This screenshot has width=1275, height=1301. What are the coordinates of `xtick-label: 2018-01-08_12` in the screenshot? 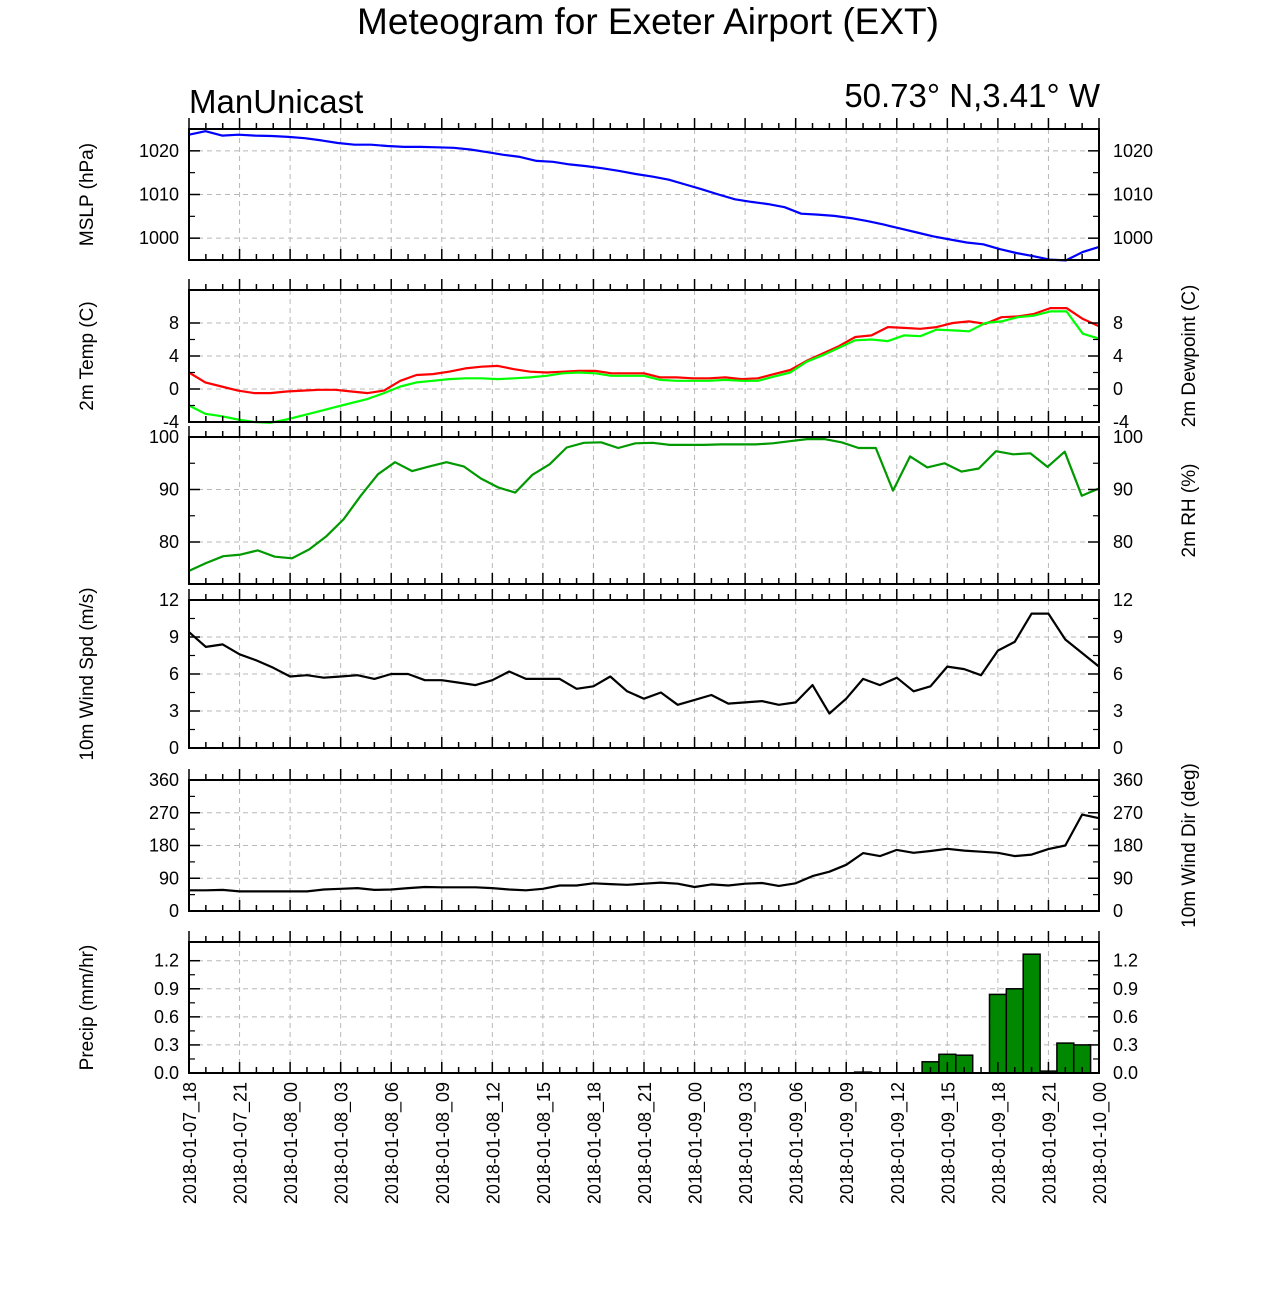 It's located at (493, 1143).